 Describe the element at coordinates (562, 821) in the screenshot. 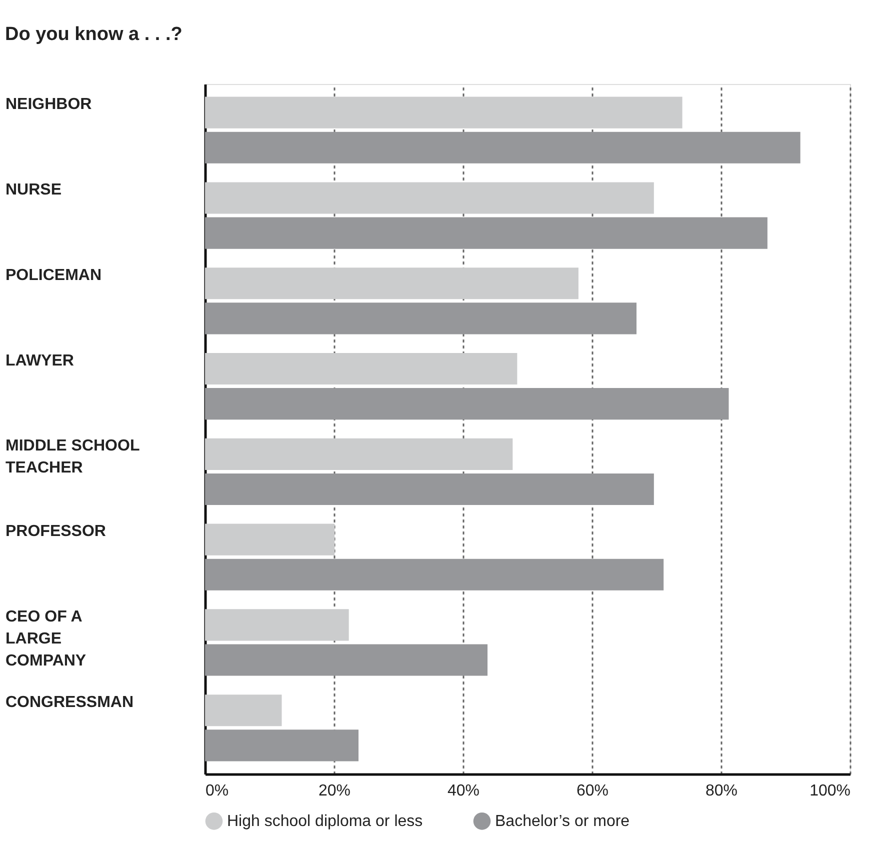

I see `legend-label: Bachelor’s or more` at that location.